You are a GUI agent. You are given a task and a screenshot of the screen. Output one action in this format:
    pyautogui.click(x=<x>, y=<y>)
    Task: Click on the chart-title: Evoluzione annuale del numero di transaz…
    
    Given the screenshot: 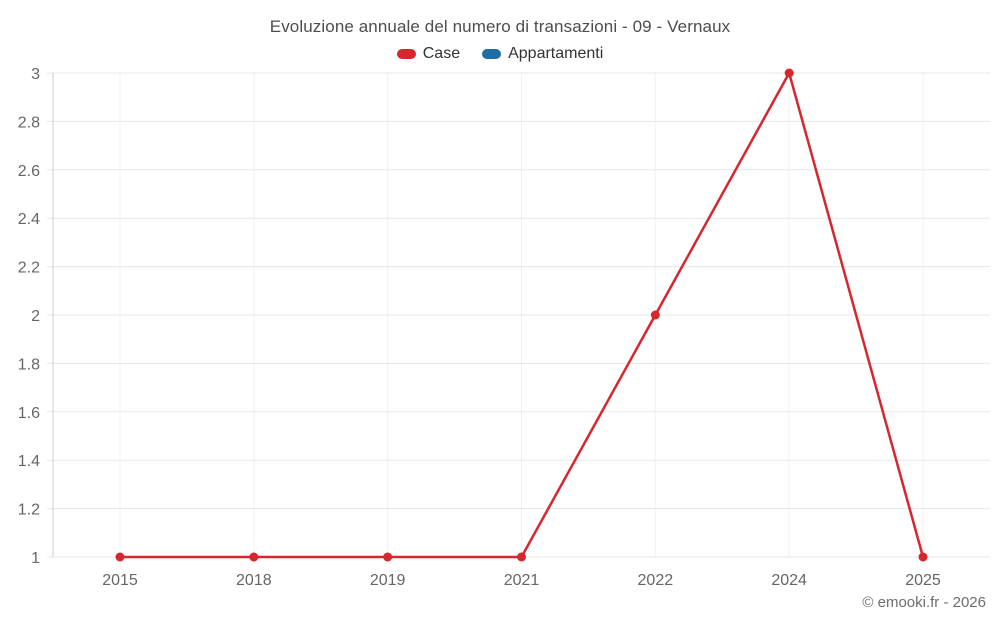 What is the action you would take?
    pyautogui.click(x=500, y=26)
    